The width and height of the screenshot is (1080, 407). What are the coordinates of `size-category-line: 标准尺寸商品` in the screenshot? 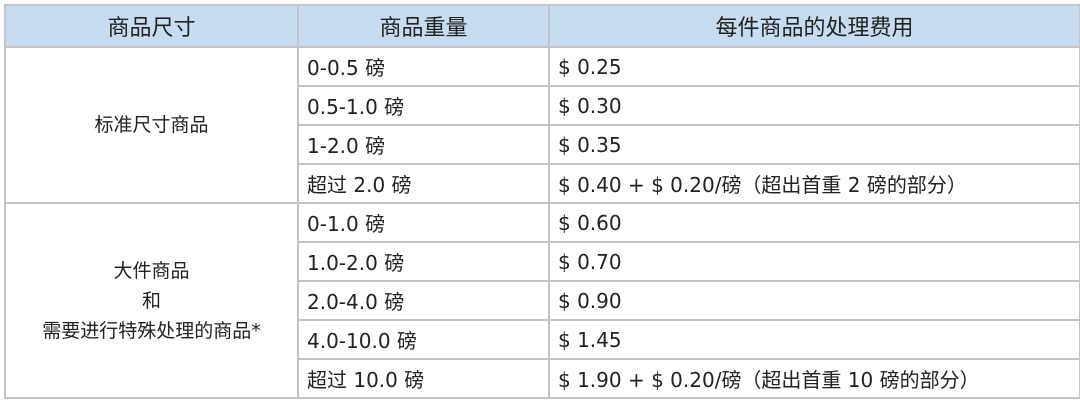 It's located at (151, 125).